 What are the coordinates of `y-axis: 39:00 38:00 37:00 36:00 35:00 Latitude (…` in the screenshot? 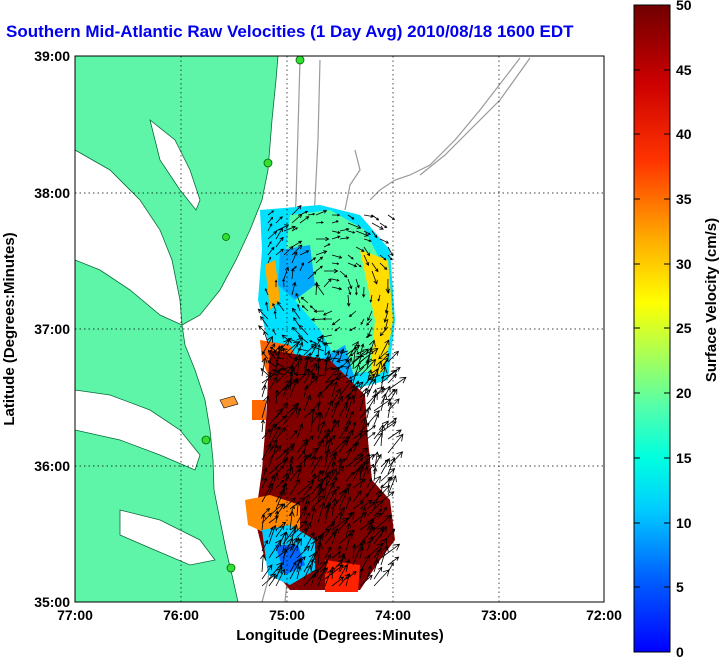 It's located at (35, 329).